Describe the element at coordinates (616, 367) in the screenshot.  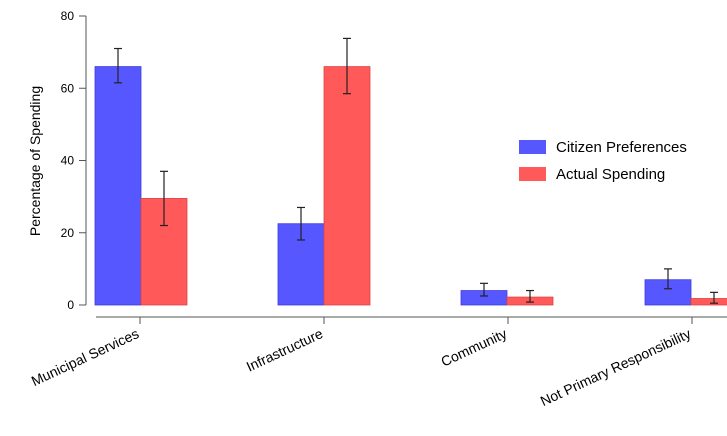
I see `x-tick-label: Not Primary Responsibility` at that location.